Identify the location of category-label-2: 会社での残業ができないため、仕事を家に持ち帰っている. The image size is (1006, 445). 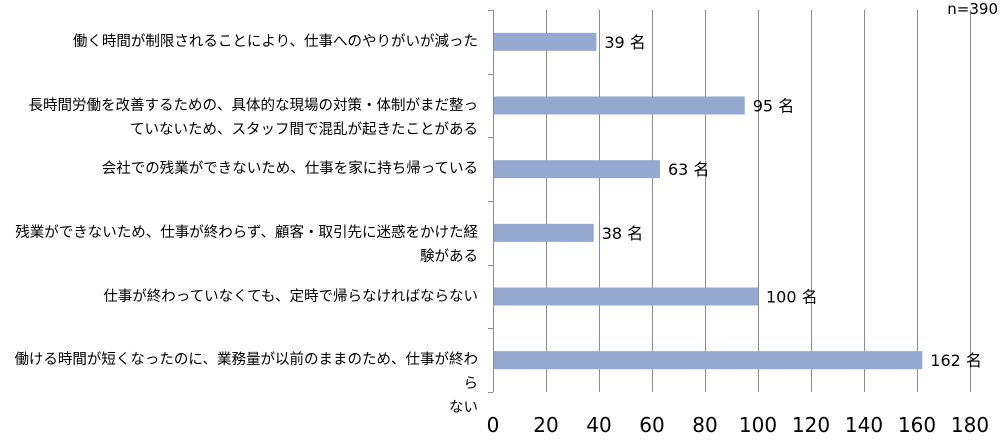
(239, 169).